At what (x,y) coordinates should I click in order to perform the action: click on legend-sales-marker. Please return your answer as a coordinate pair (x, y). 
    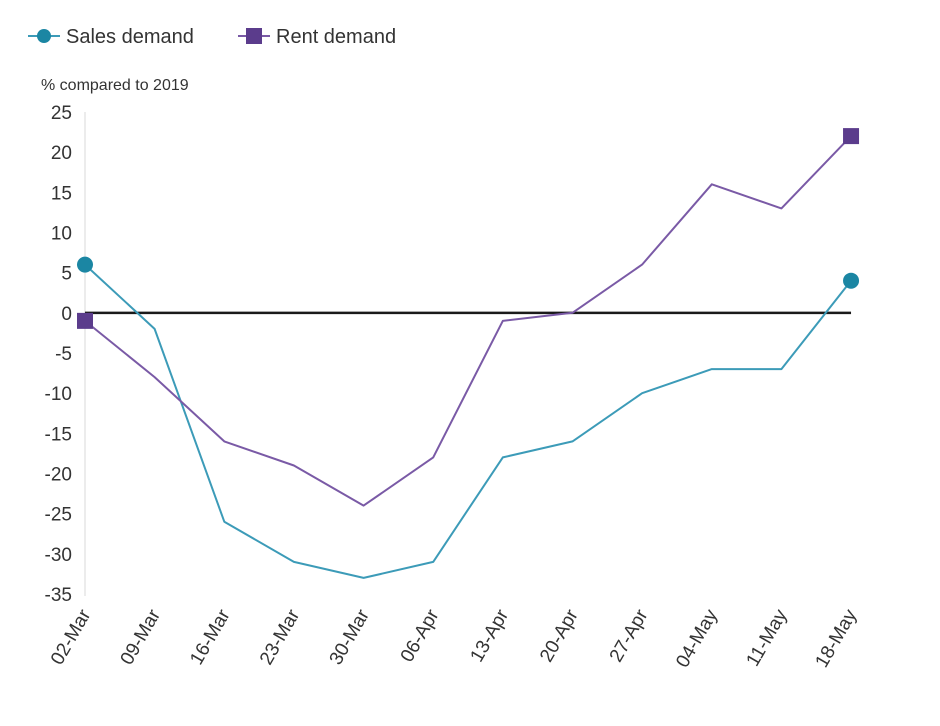
    Looking at the image, I should click on (44, 36).